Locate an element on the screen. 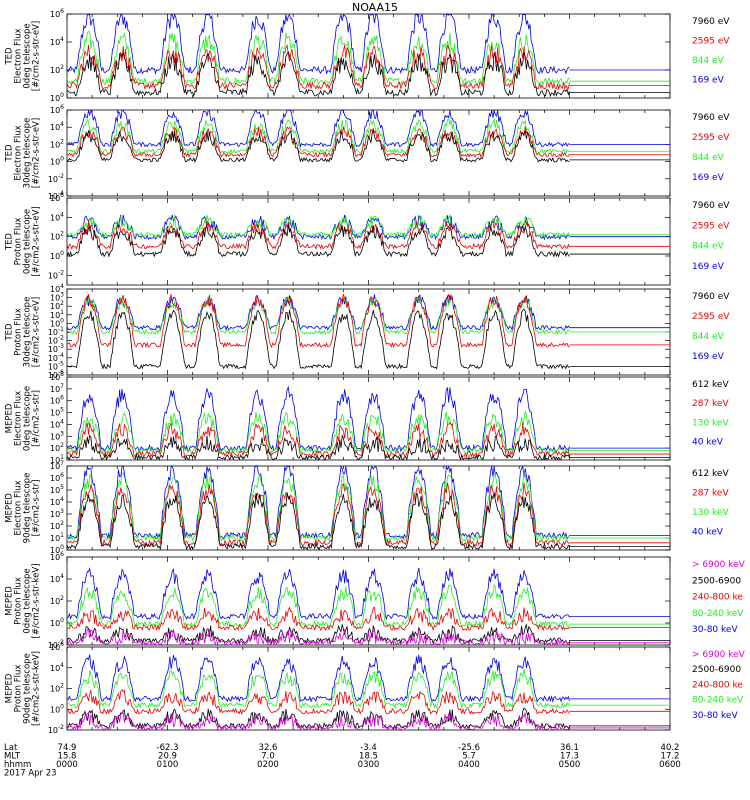 The image size is (750, 800). mlt-label: 5.7 is located at coordinates (469, 757).